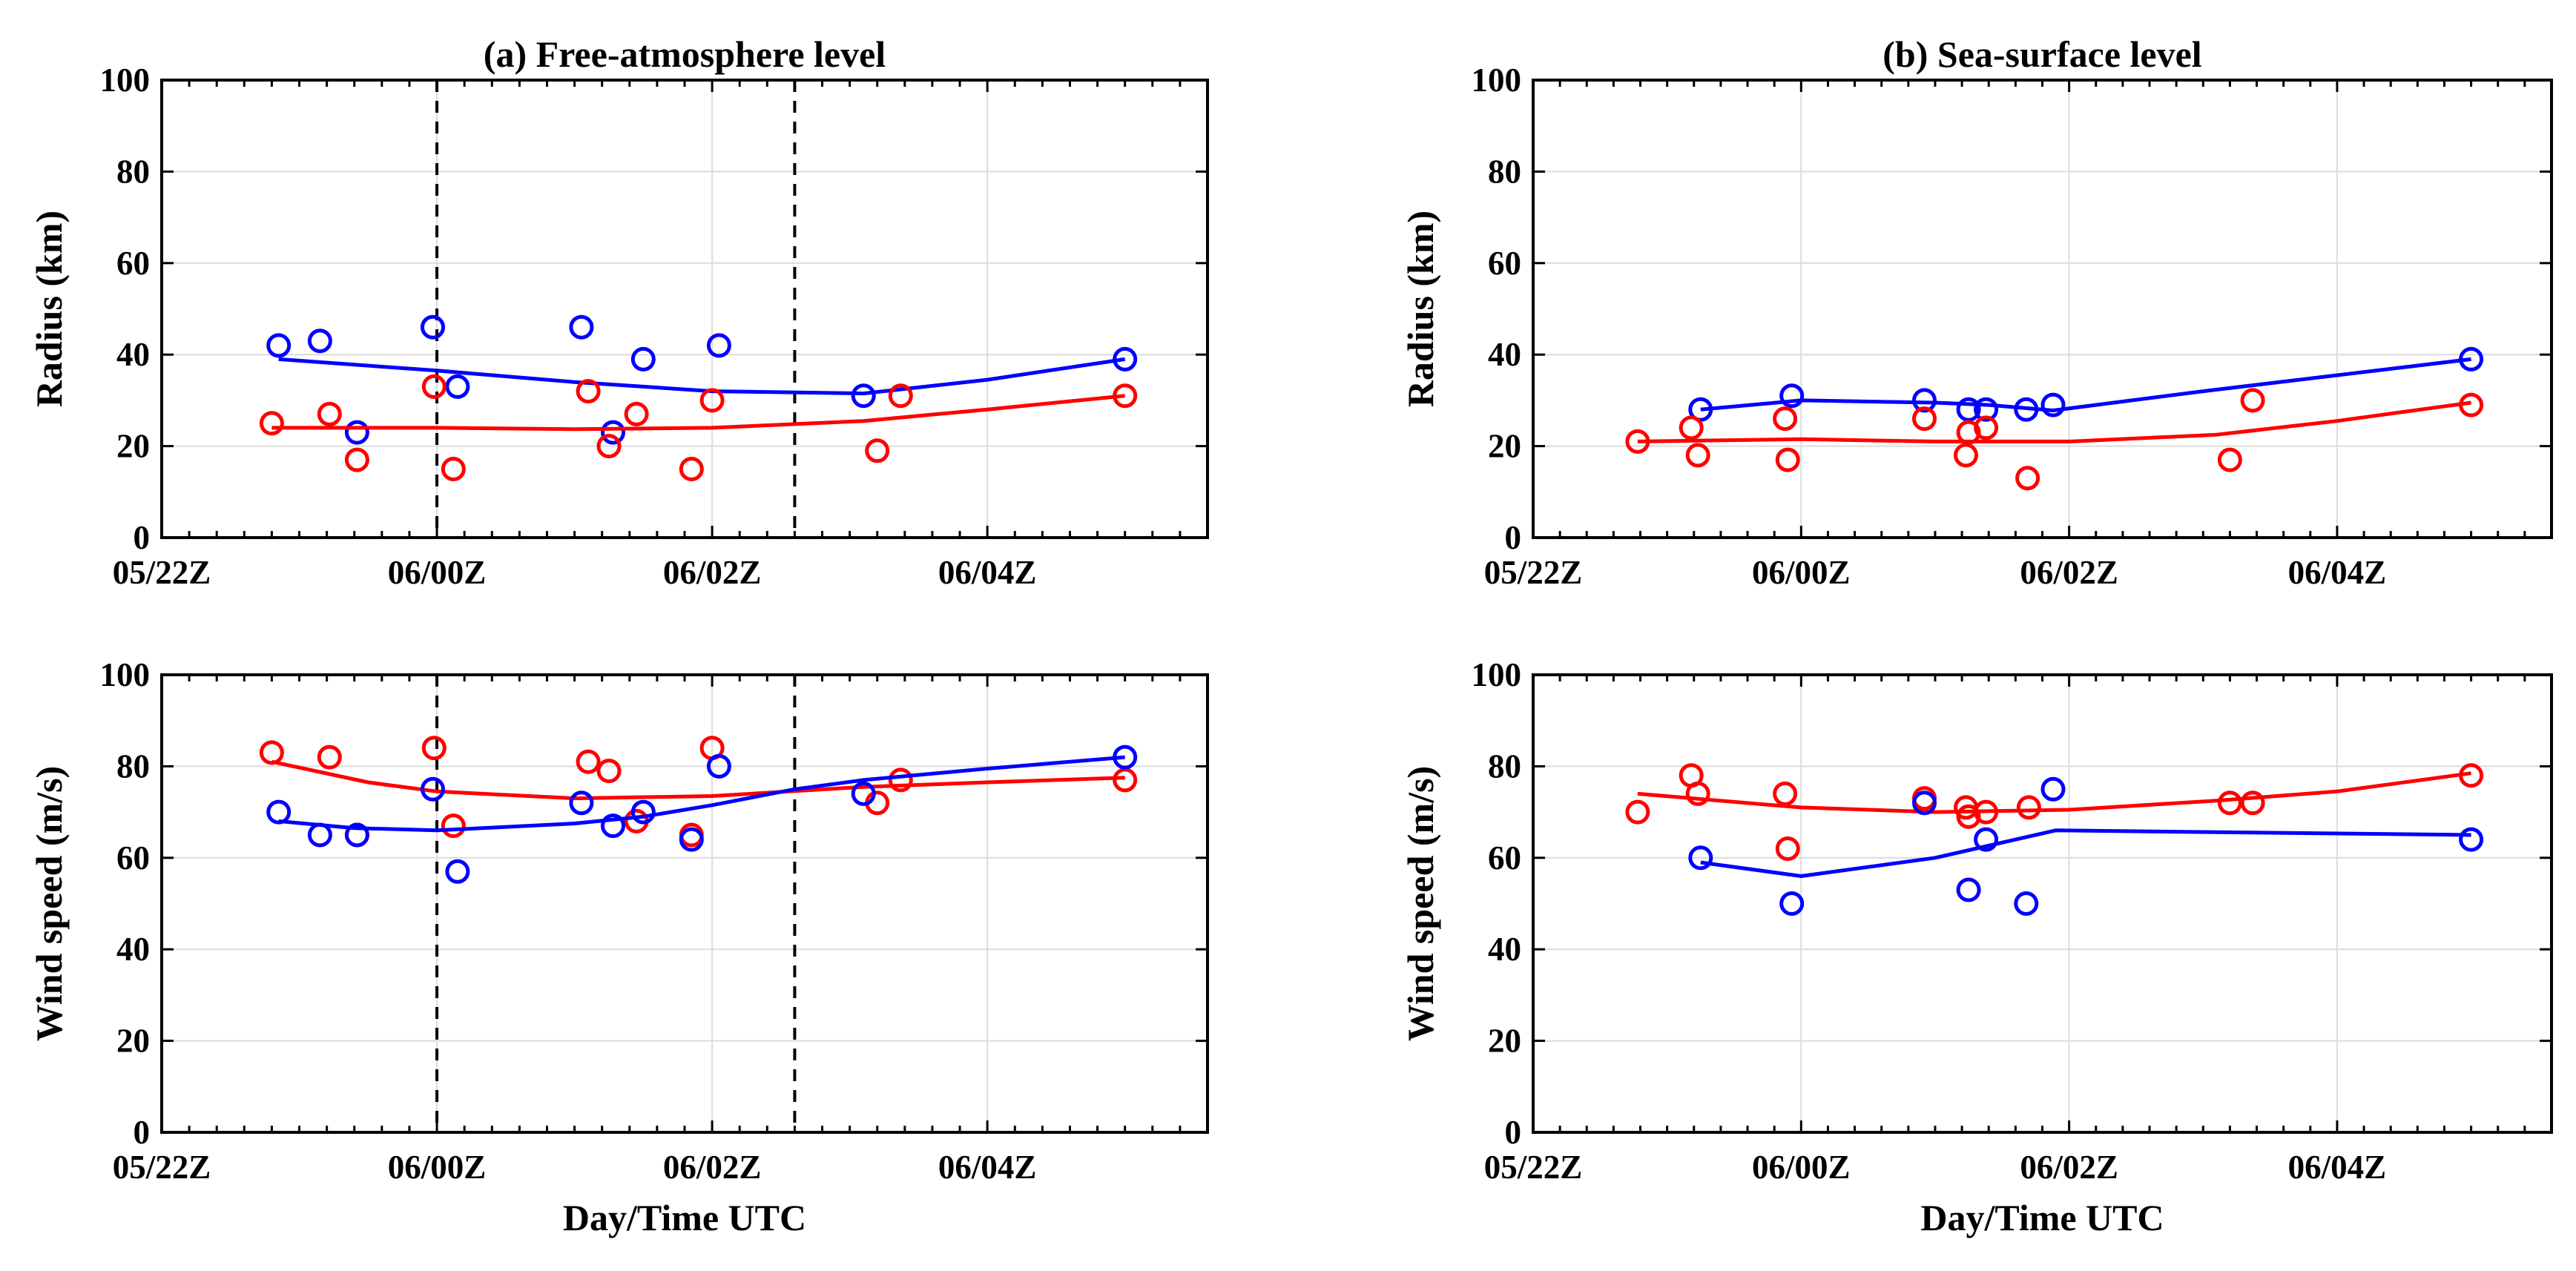  I want to click on x-axis-label: Day/Time UTC, so click(685, 1217).